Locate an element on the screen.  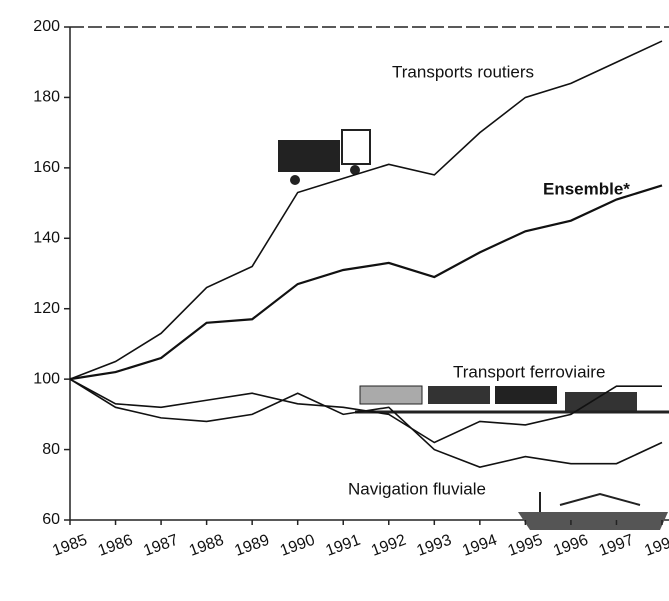
y-tick-label: 180 is located at coordinates (46, 97).